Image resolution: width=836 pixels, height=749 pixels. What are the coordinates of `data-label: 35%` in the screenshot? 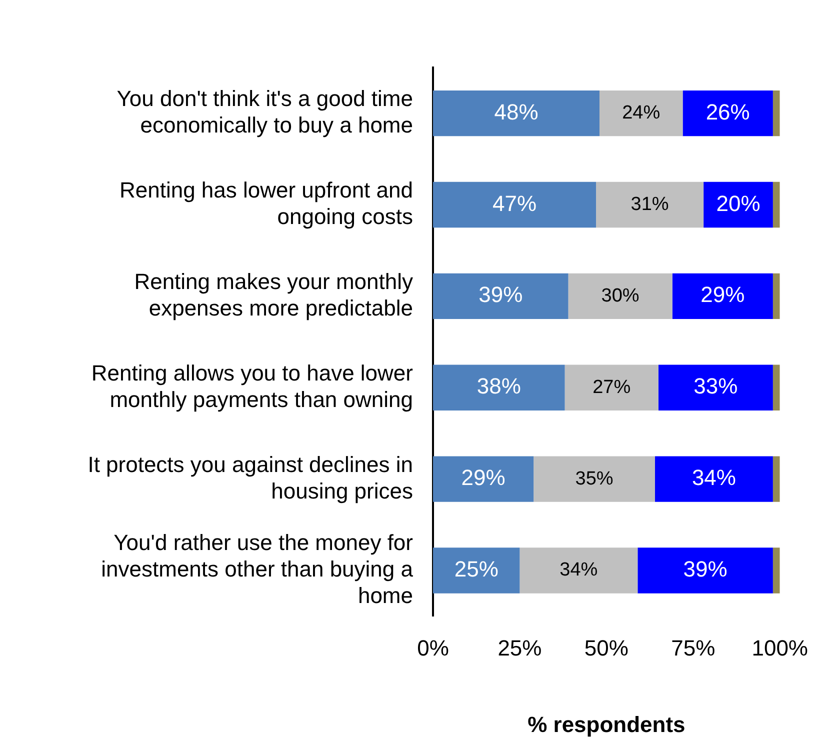 It's located at (594, 479).